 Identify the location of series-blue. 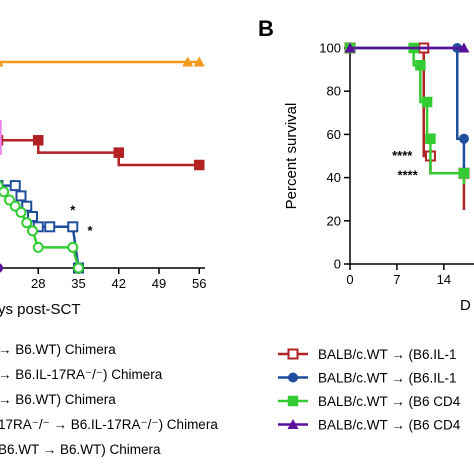
(42, 227).